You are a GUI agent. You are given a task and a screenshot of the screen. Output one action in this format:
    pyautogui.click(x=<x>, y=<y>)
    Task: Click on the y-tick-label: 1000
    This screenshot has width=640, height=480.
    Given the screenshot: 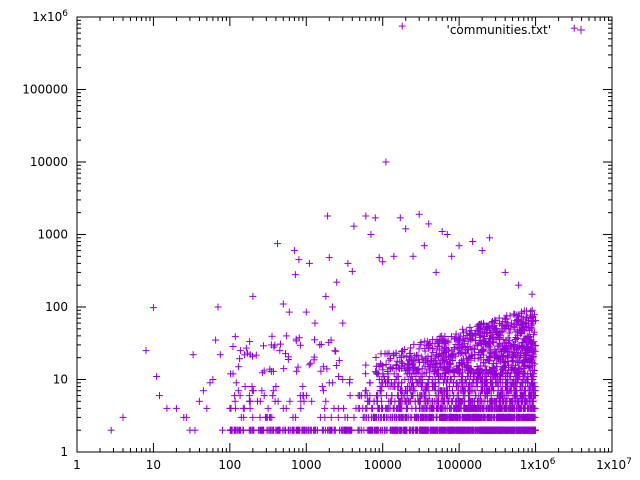 What is the action you would take?
    pyautogui.click(x=52, y=235)
    